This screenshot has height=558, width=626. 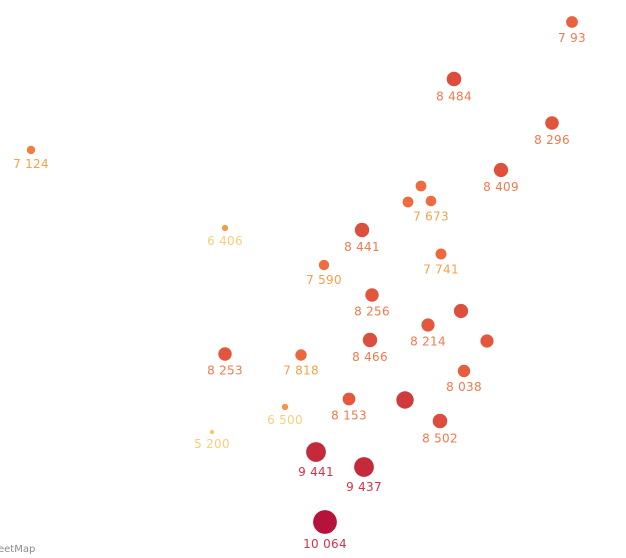 What do you see at coordinates (225, 241) in the screenshot?
I see `marker-value-label: 6 406` at bounding box center [225, 241].